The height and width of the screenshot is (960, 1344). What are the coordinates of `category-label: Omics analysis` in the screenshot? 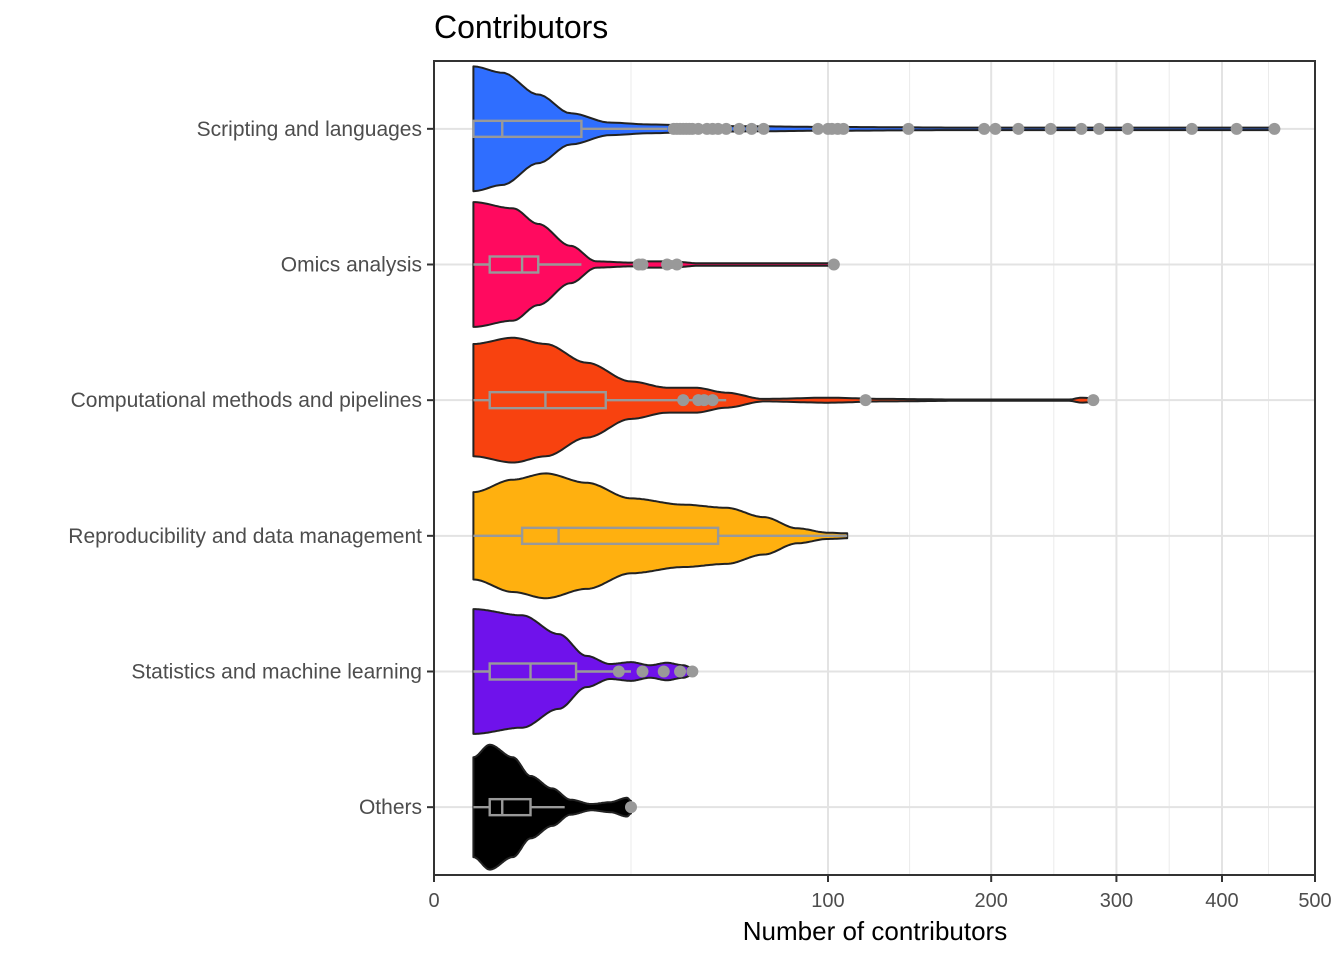 It's located at (351, 265).